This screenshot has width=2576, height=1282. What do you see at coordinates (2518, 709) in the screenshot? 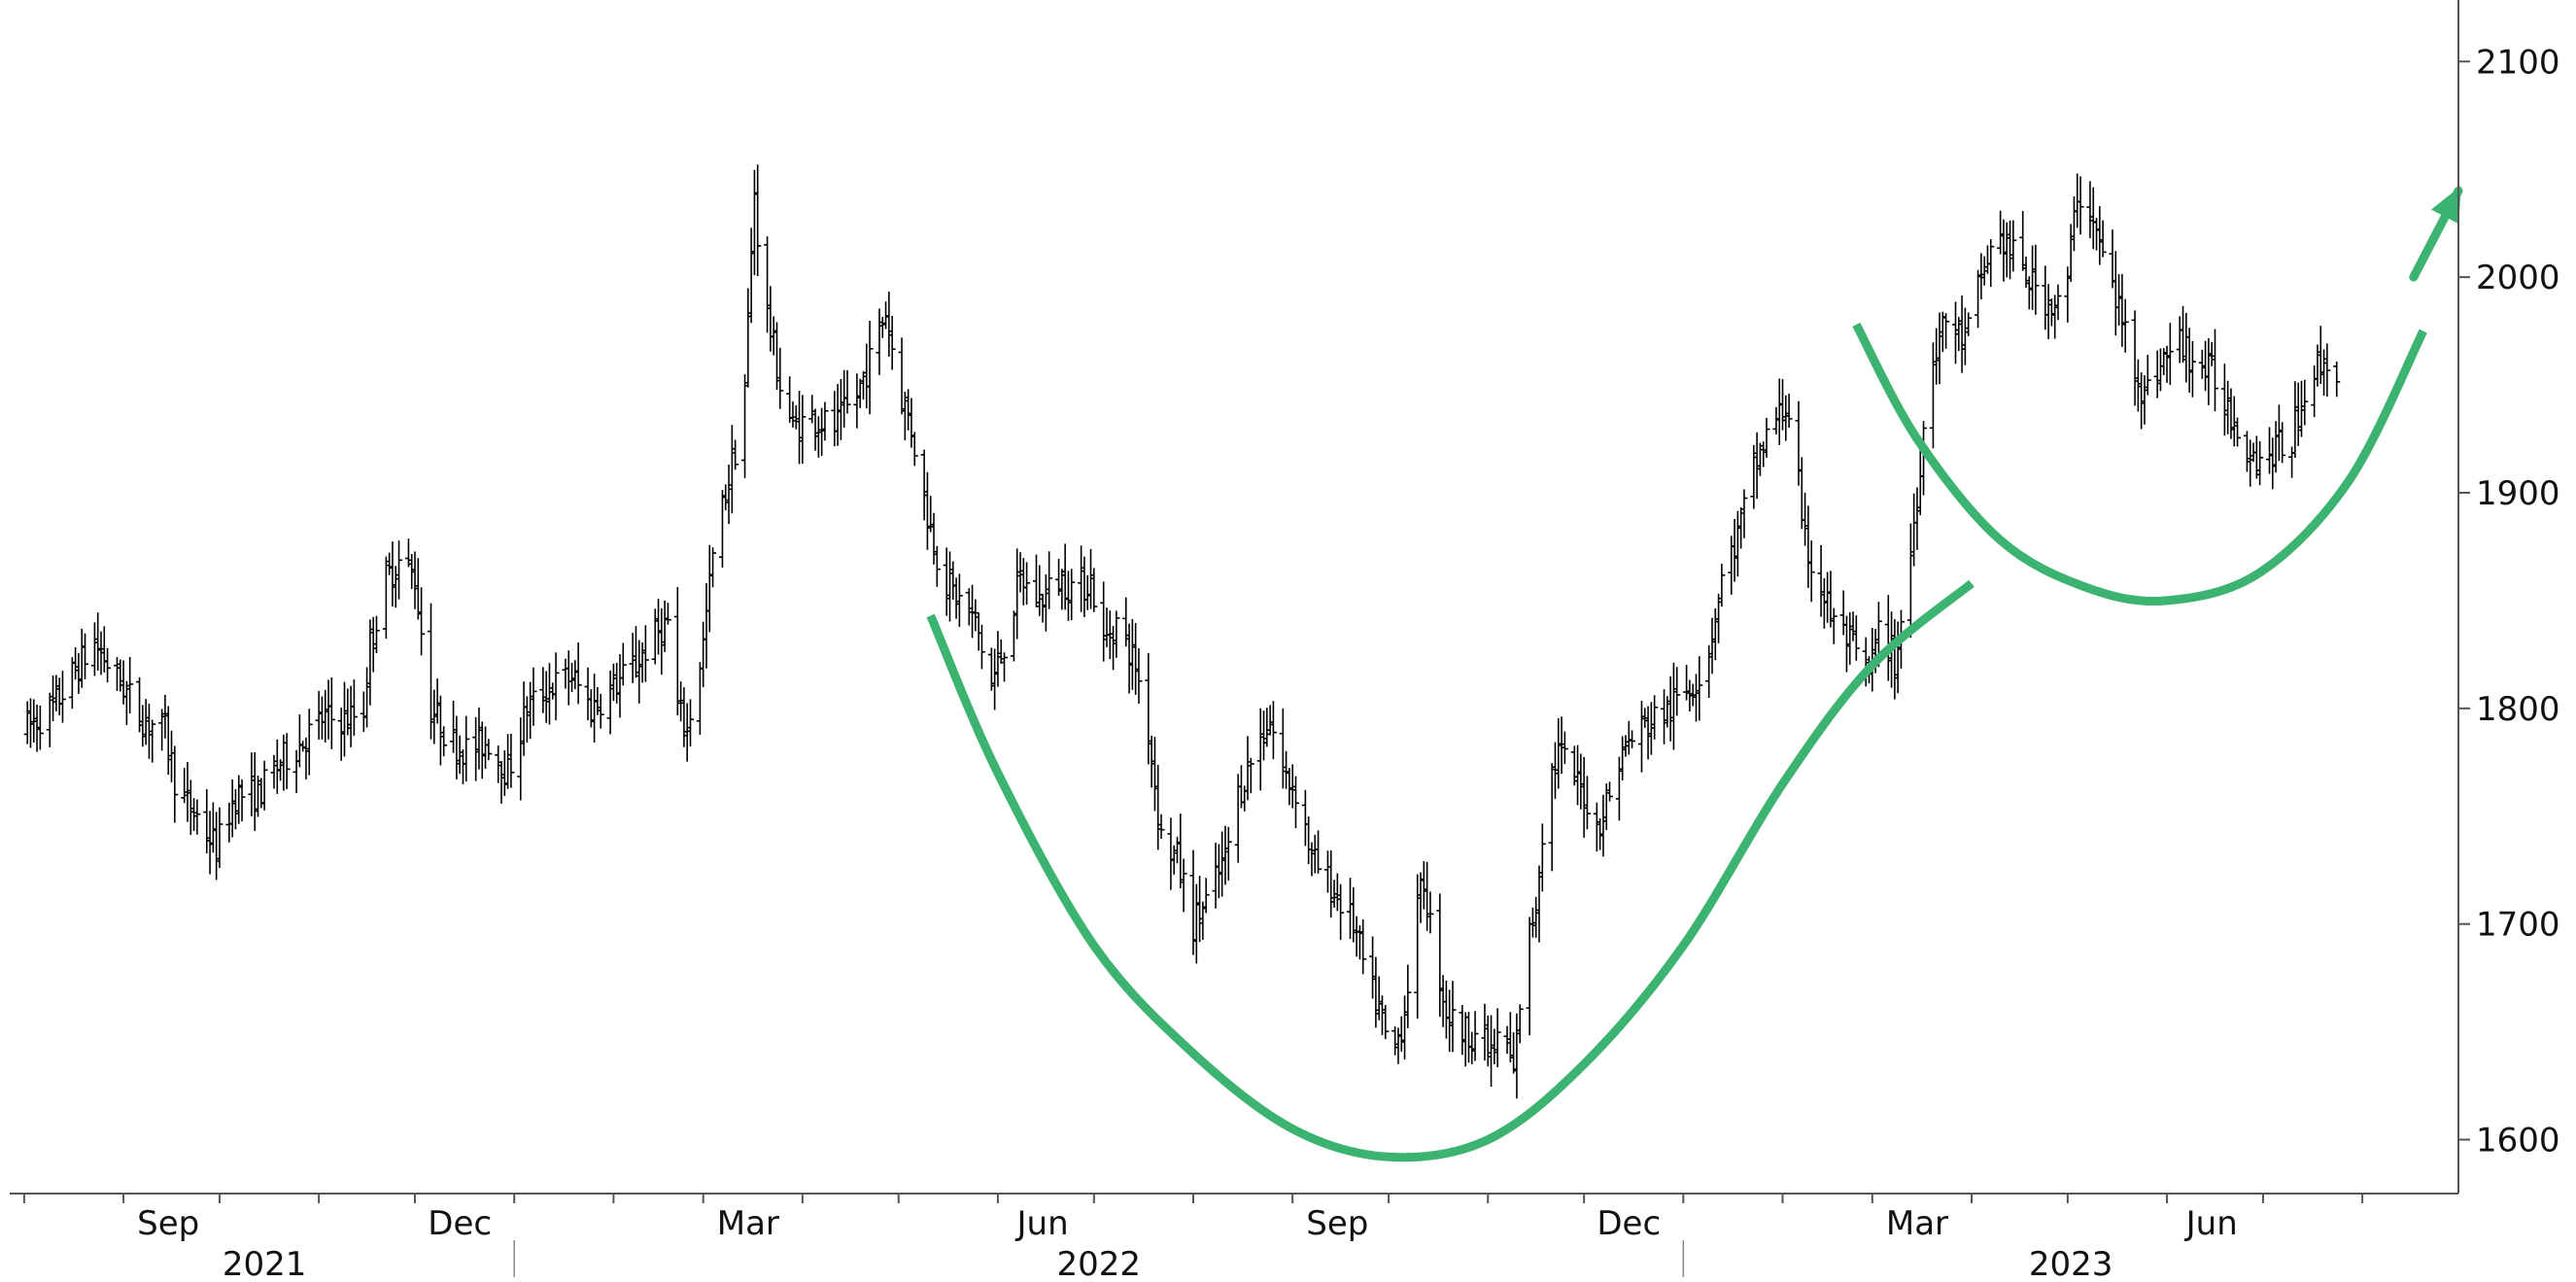
I see `y-tick-label: 1800` at bounding box center [2518, 709].